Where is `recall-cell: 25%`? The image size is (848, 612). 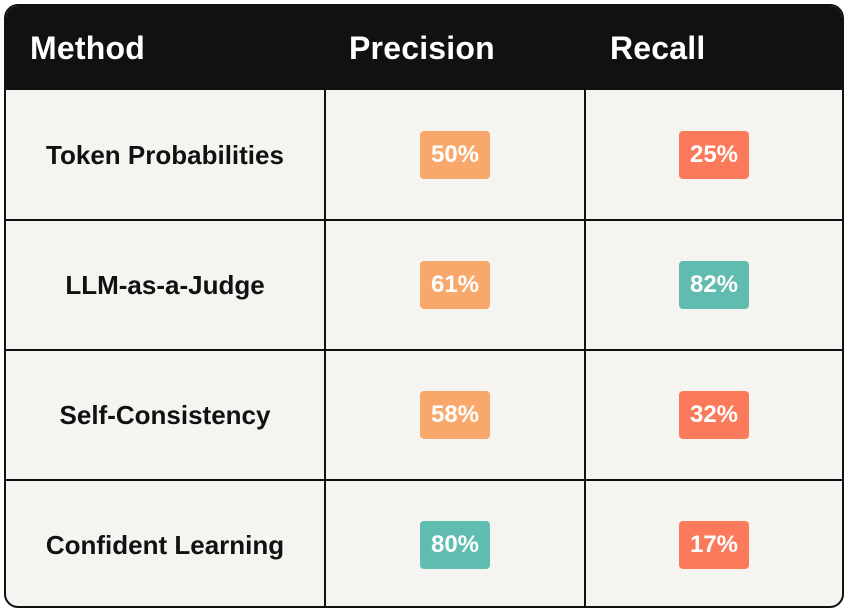
recall-cell: 25% is located at coordinates (714, 155).